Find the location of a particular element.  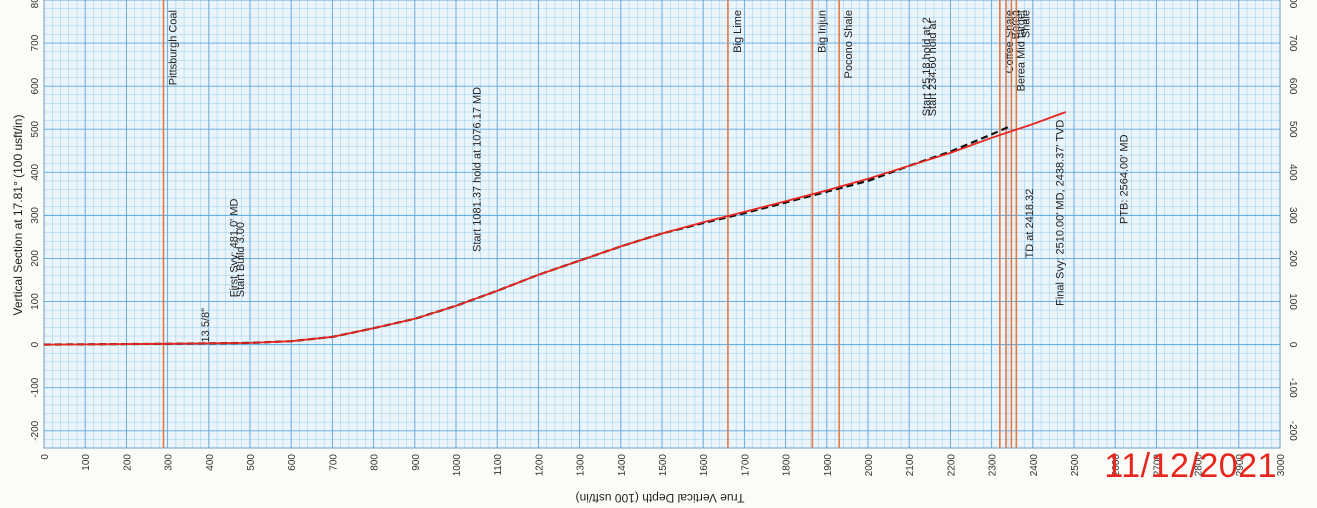

x-tick-label: 400 is located at coordinates (210, 462).